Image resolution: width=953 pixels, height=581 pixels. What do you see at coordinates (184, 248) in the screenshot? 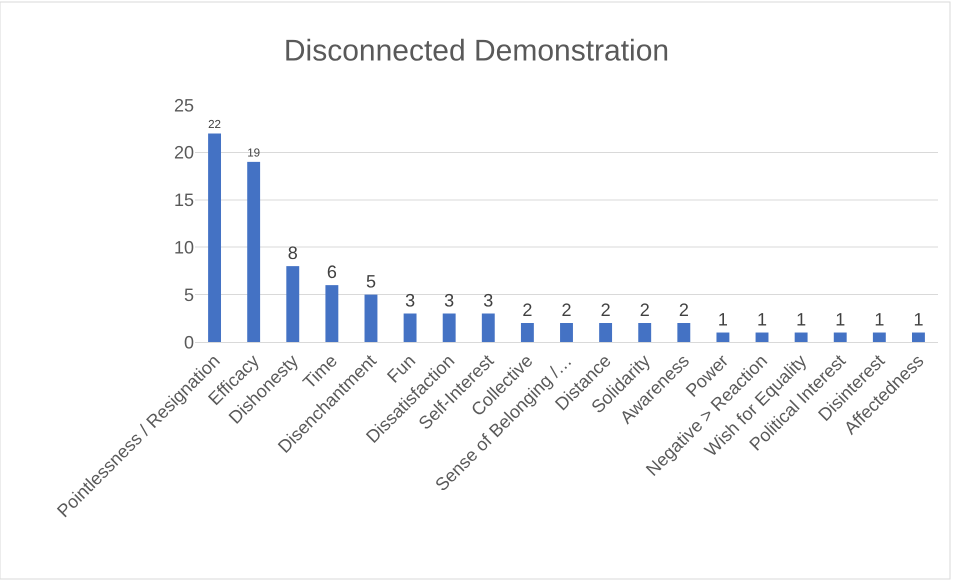
I see `y-tick-label: 10` at bounding box center [184, 248].